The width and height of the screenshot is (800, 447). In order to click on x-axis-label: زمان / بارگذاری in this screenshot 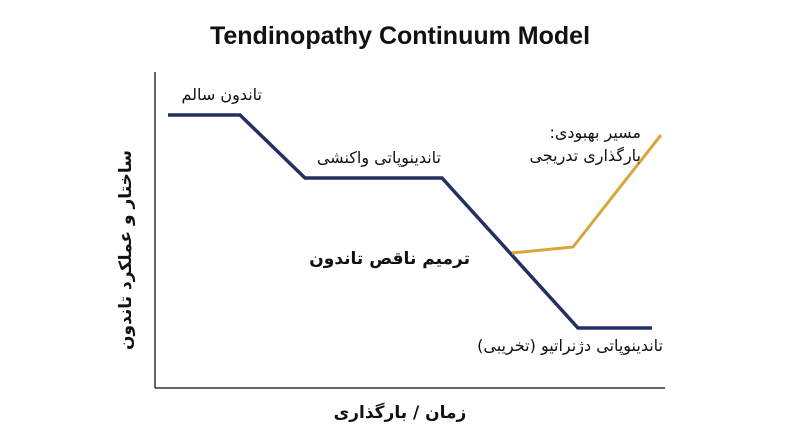, I will do `click(400, 413)`.